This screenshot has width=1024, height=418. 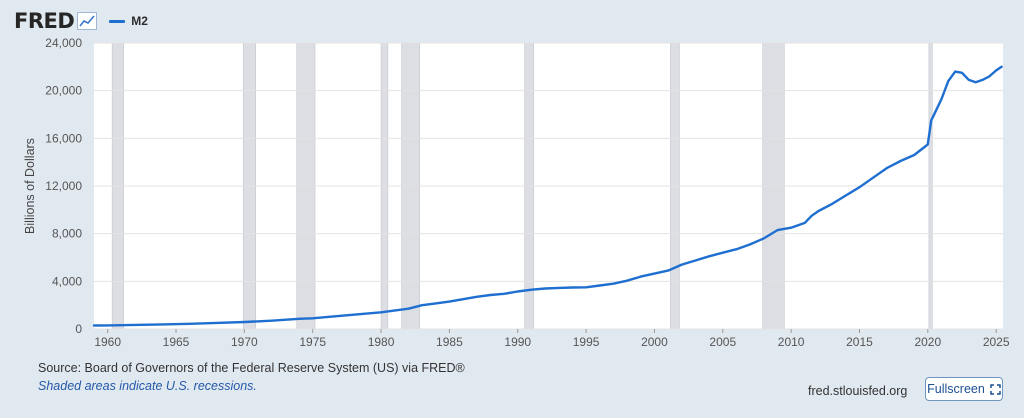 What do you see at coordinates (67, 234) in the screenshot?
I see `y-tick-label: 8,000` at bounding box center [67, 234].